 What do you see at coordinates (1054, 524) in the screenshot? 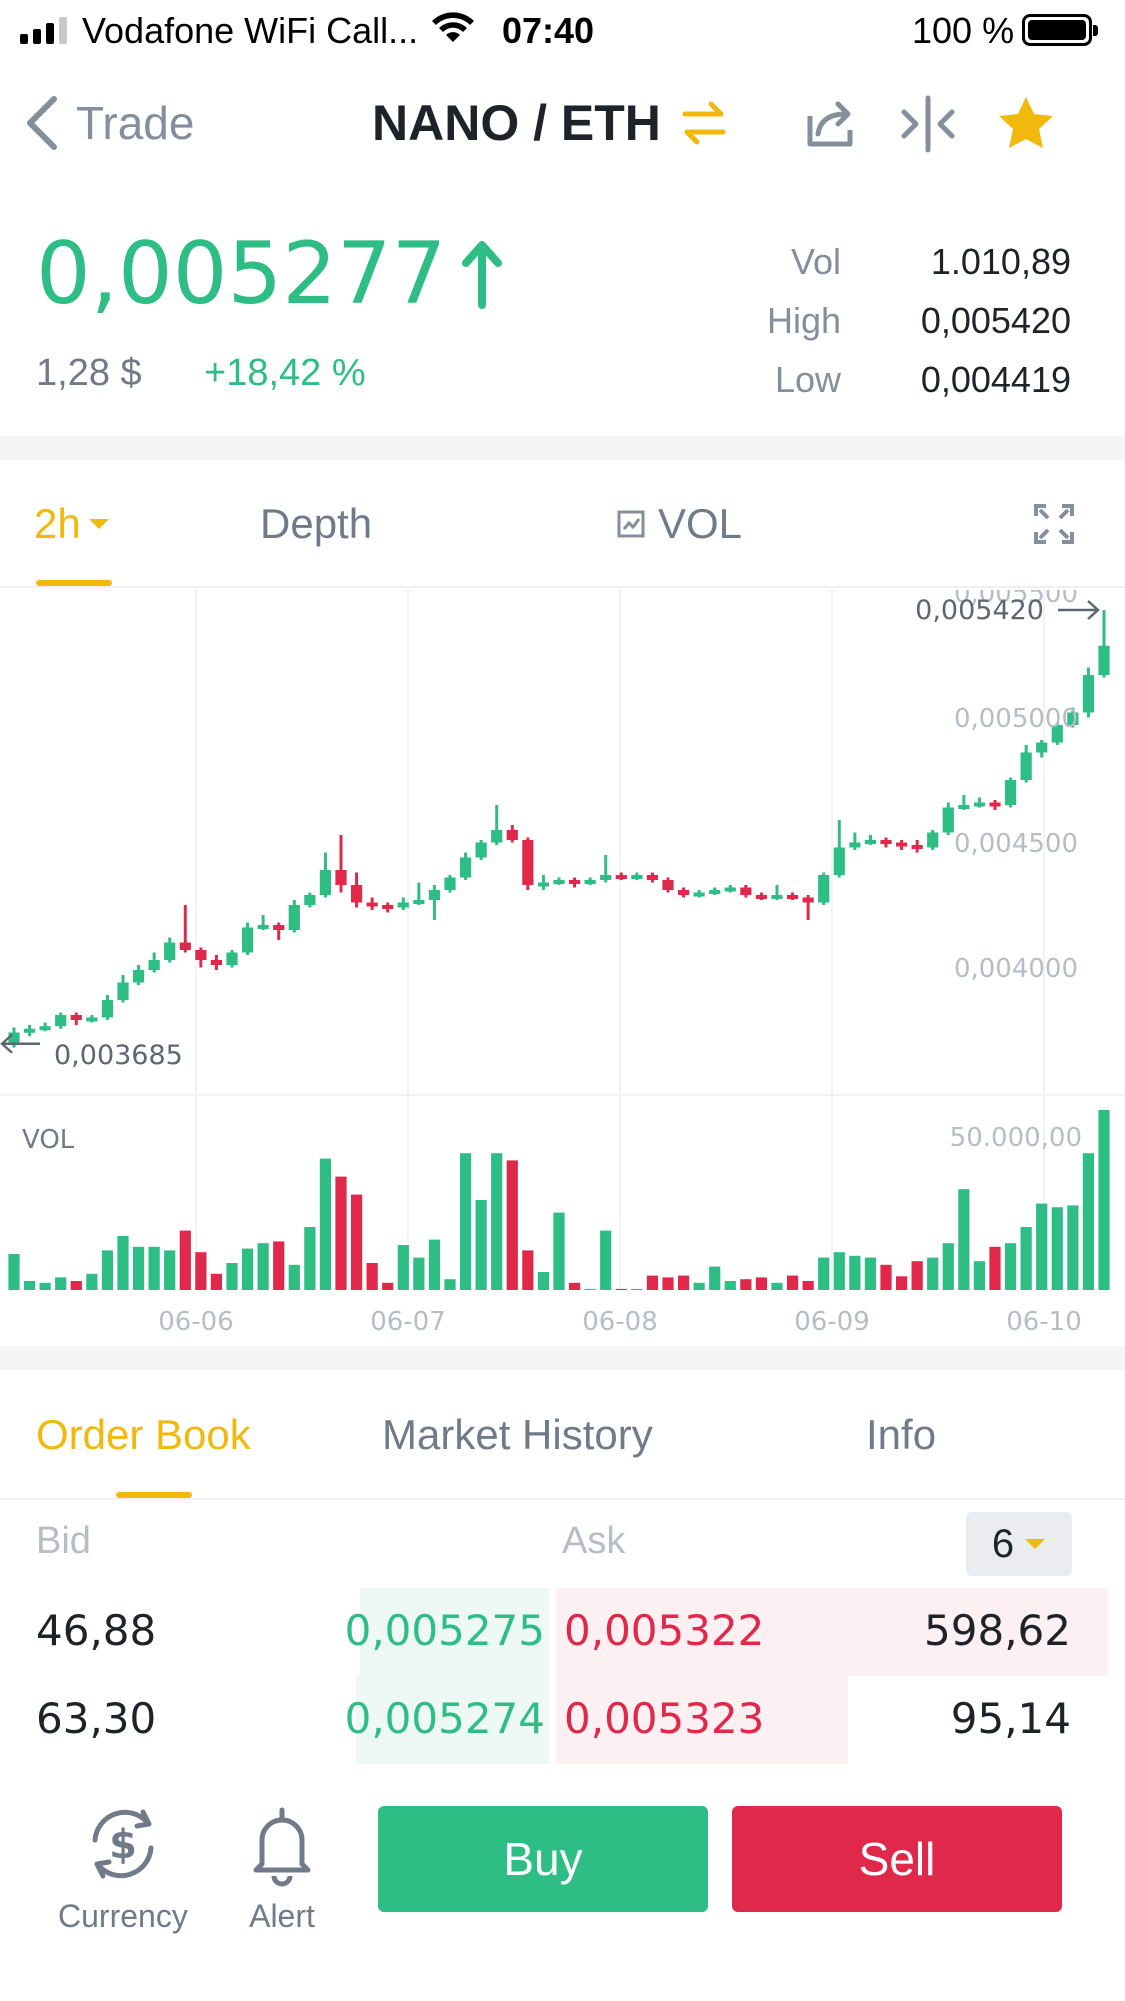
I see `fullscreen-icon` at bounding box center [1054, 524].